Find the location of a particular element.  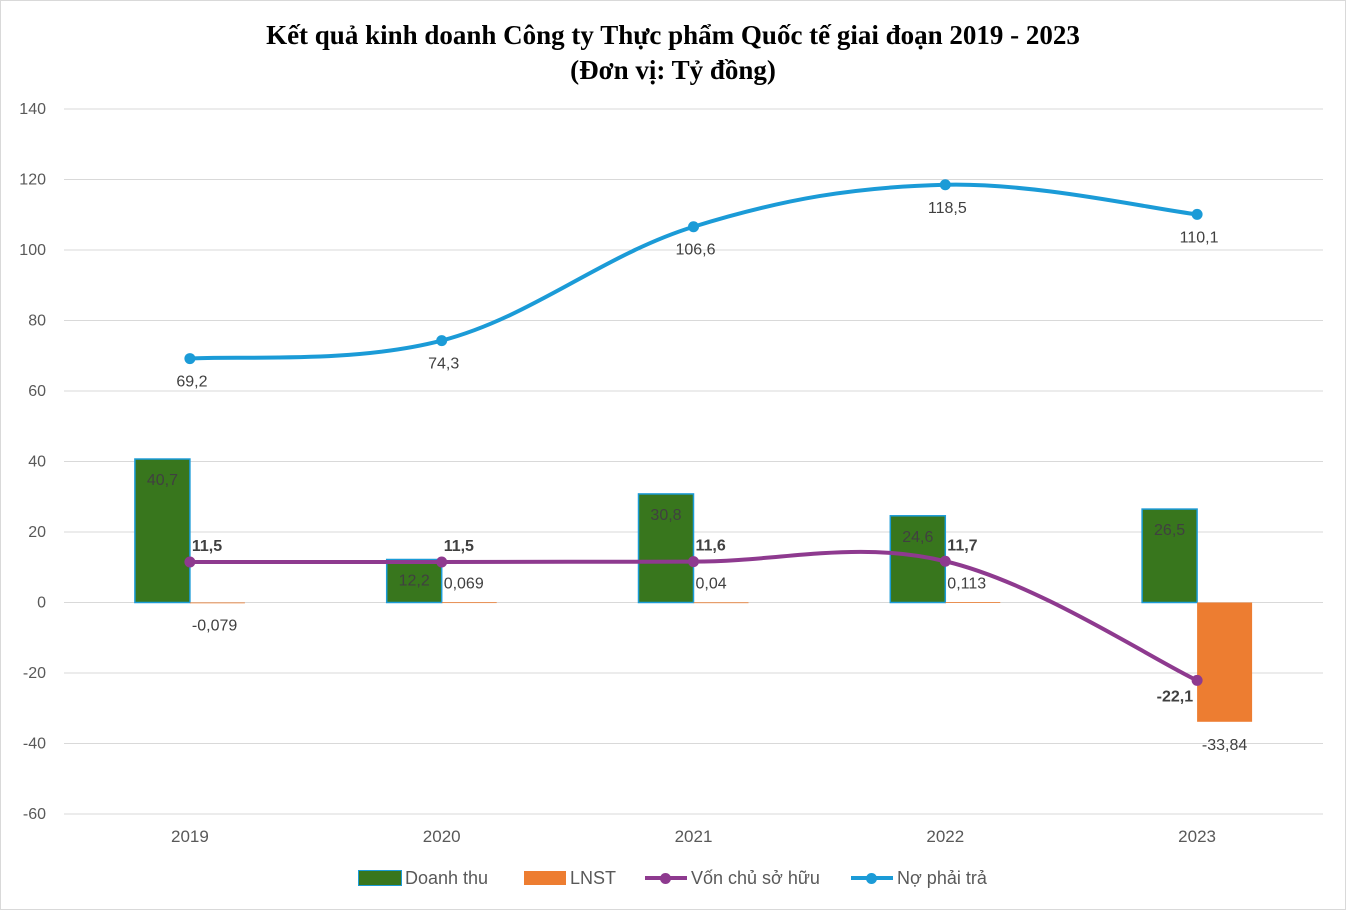

legend-item-doanh-thu: Doanh thu is located at coordinates (423, 878).